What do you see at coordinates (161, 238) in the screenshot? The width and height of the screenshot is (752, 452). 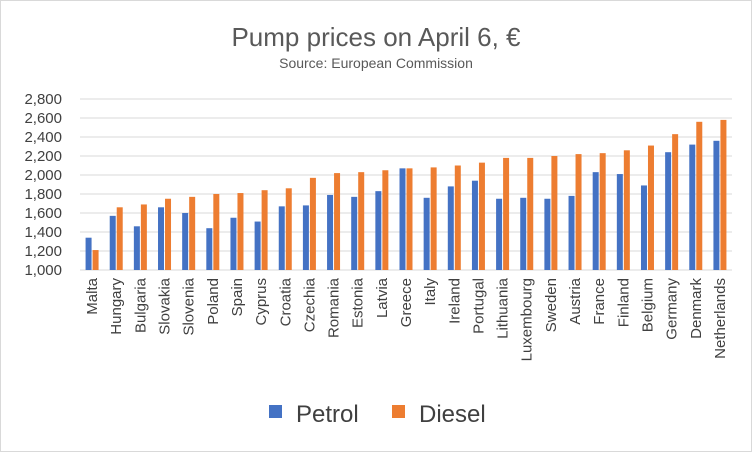 I see `bar-petrol-slovakia` at bounding box center [161, 238].